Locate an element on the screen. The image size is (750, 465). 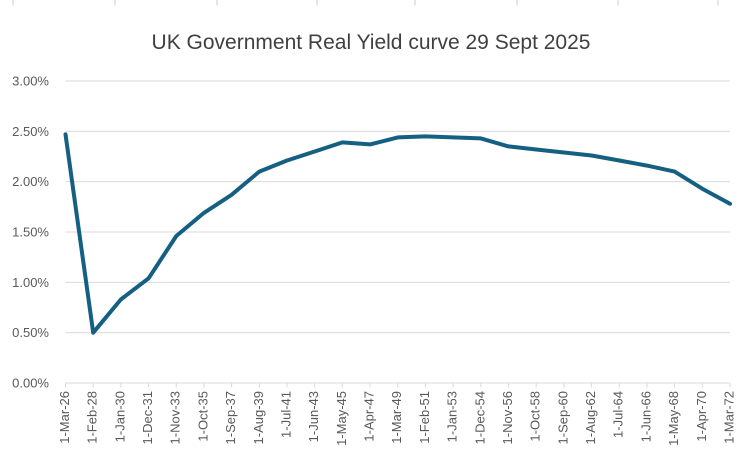
x-axis-label: 1-Oct-58 is located at coordinates (535, 416).